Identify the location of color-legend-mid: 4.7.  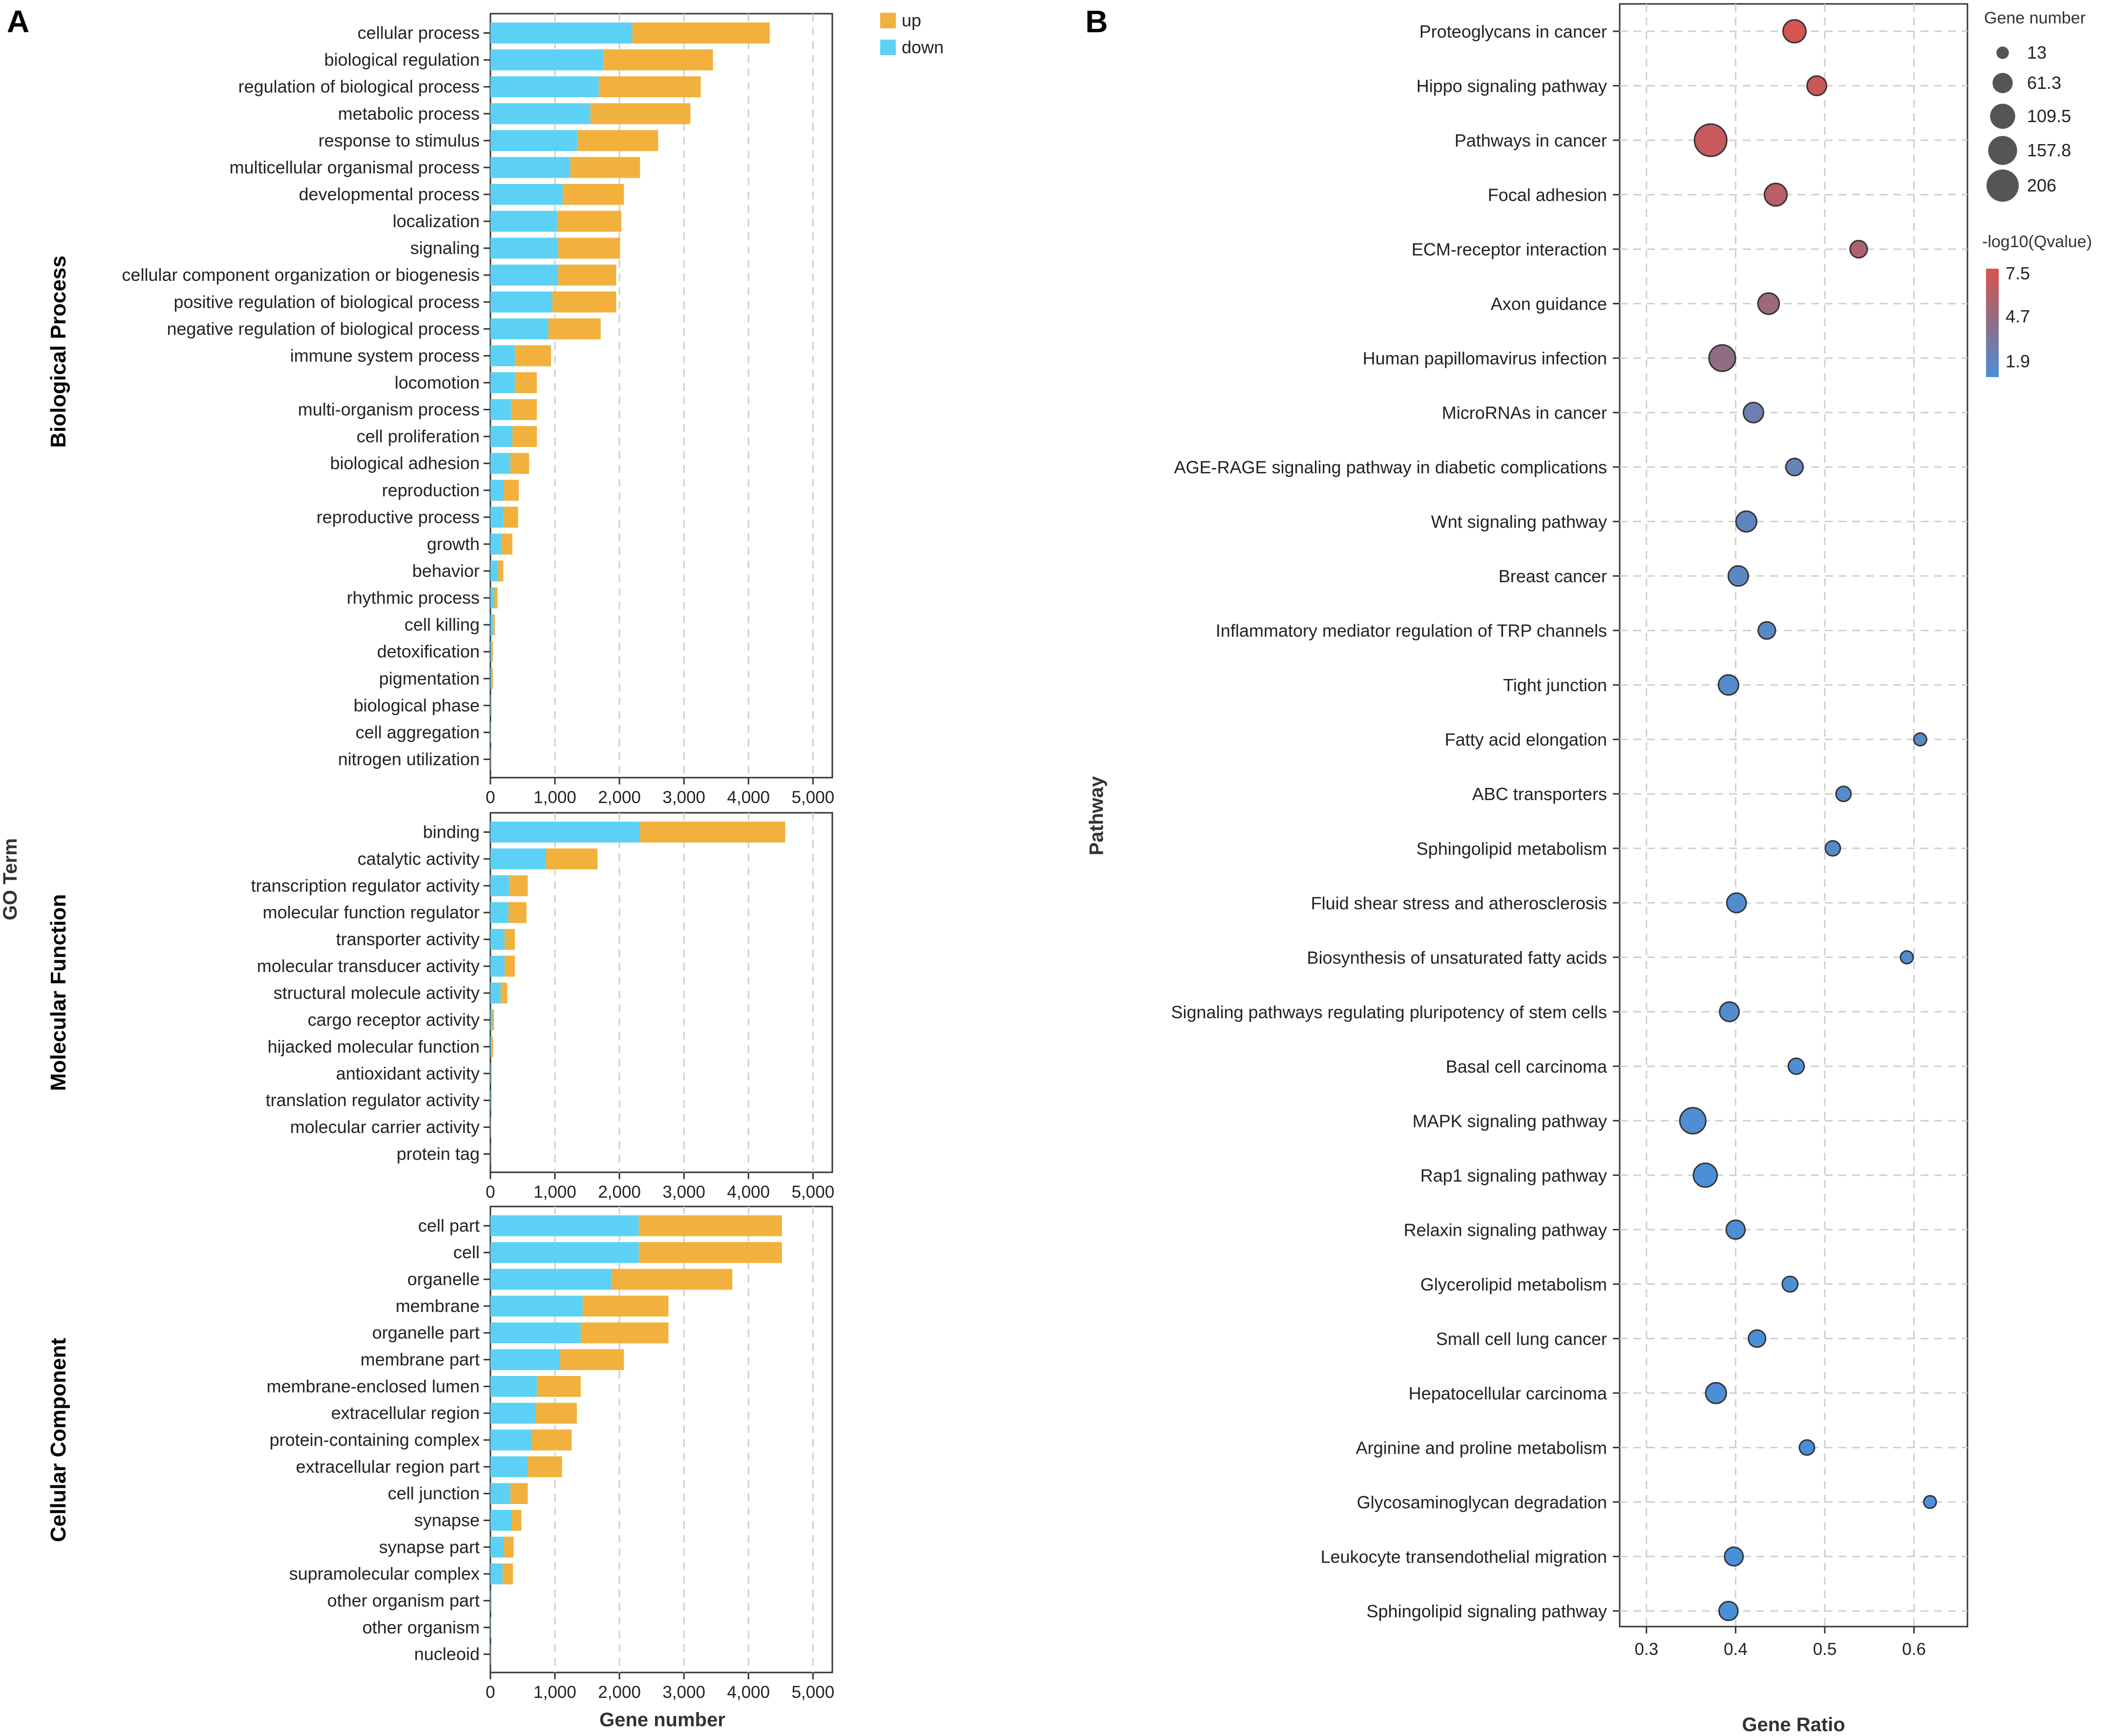
(2018, 316).